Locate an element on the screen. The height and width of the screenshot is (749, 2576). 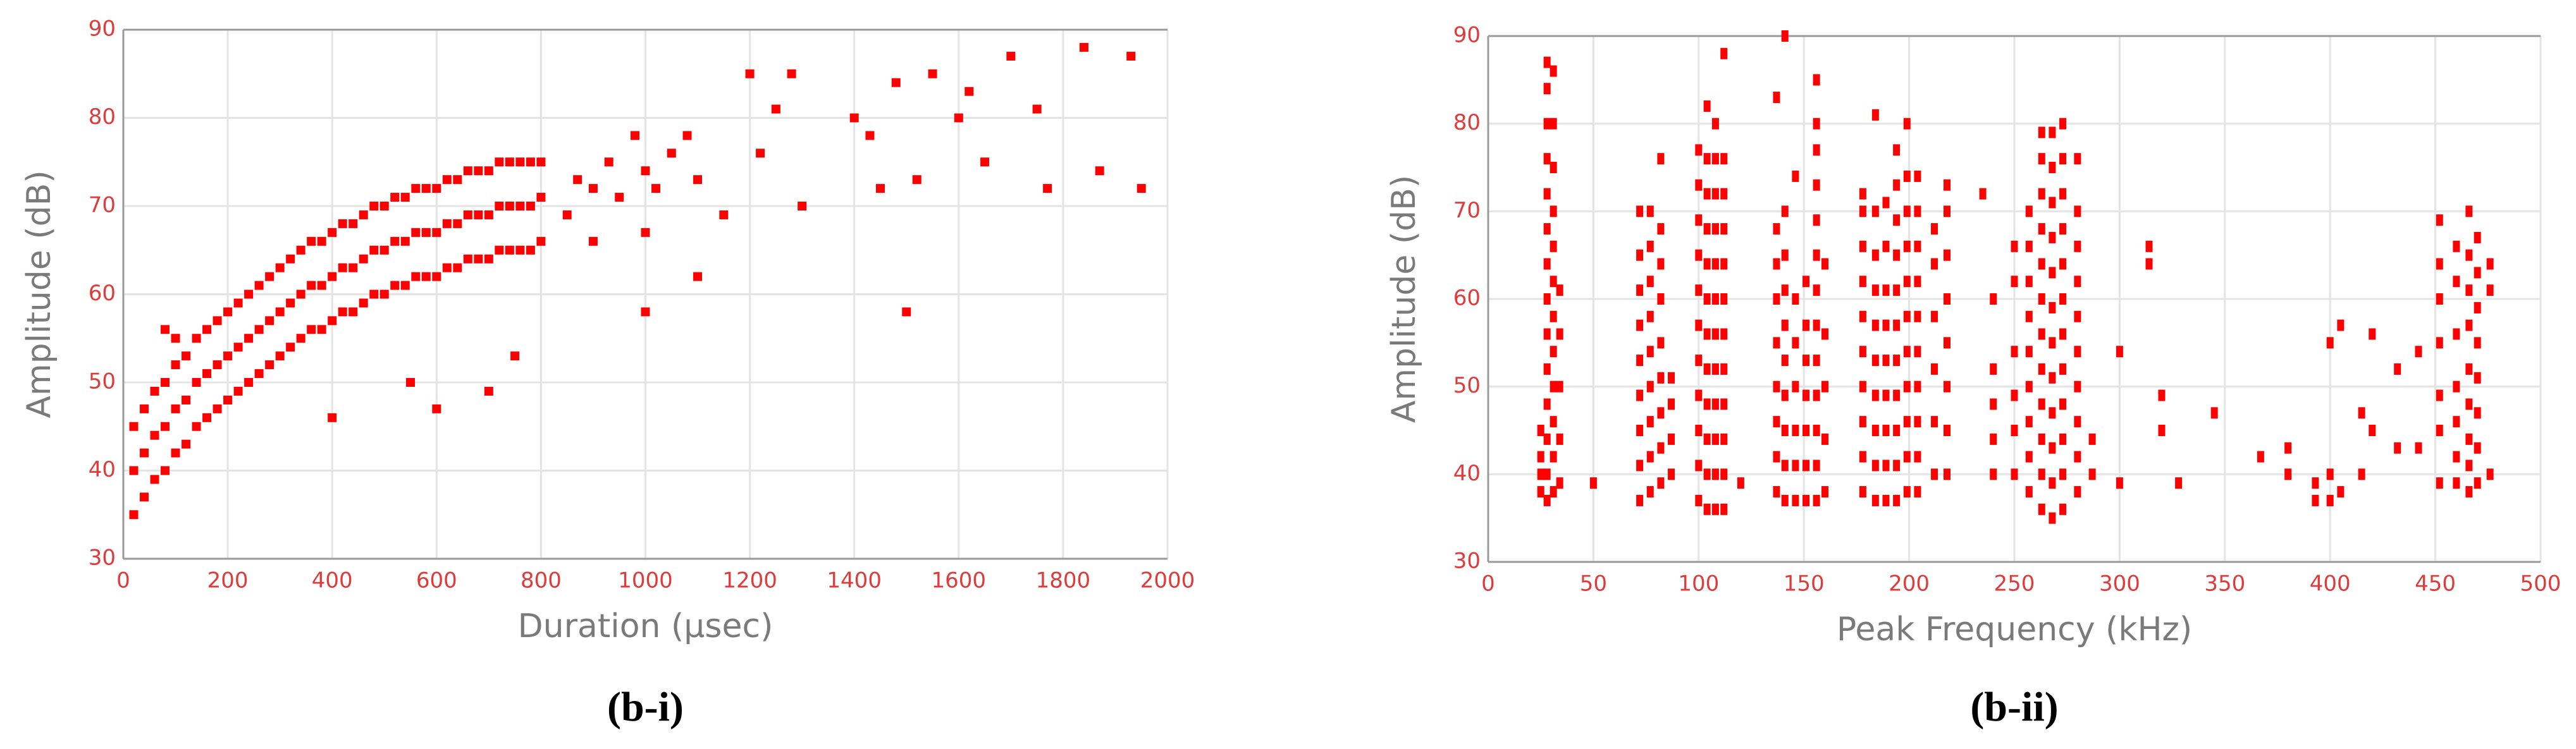
x-tick-label: 0 is located at coordinates (1488, 584).